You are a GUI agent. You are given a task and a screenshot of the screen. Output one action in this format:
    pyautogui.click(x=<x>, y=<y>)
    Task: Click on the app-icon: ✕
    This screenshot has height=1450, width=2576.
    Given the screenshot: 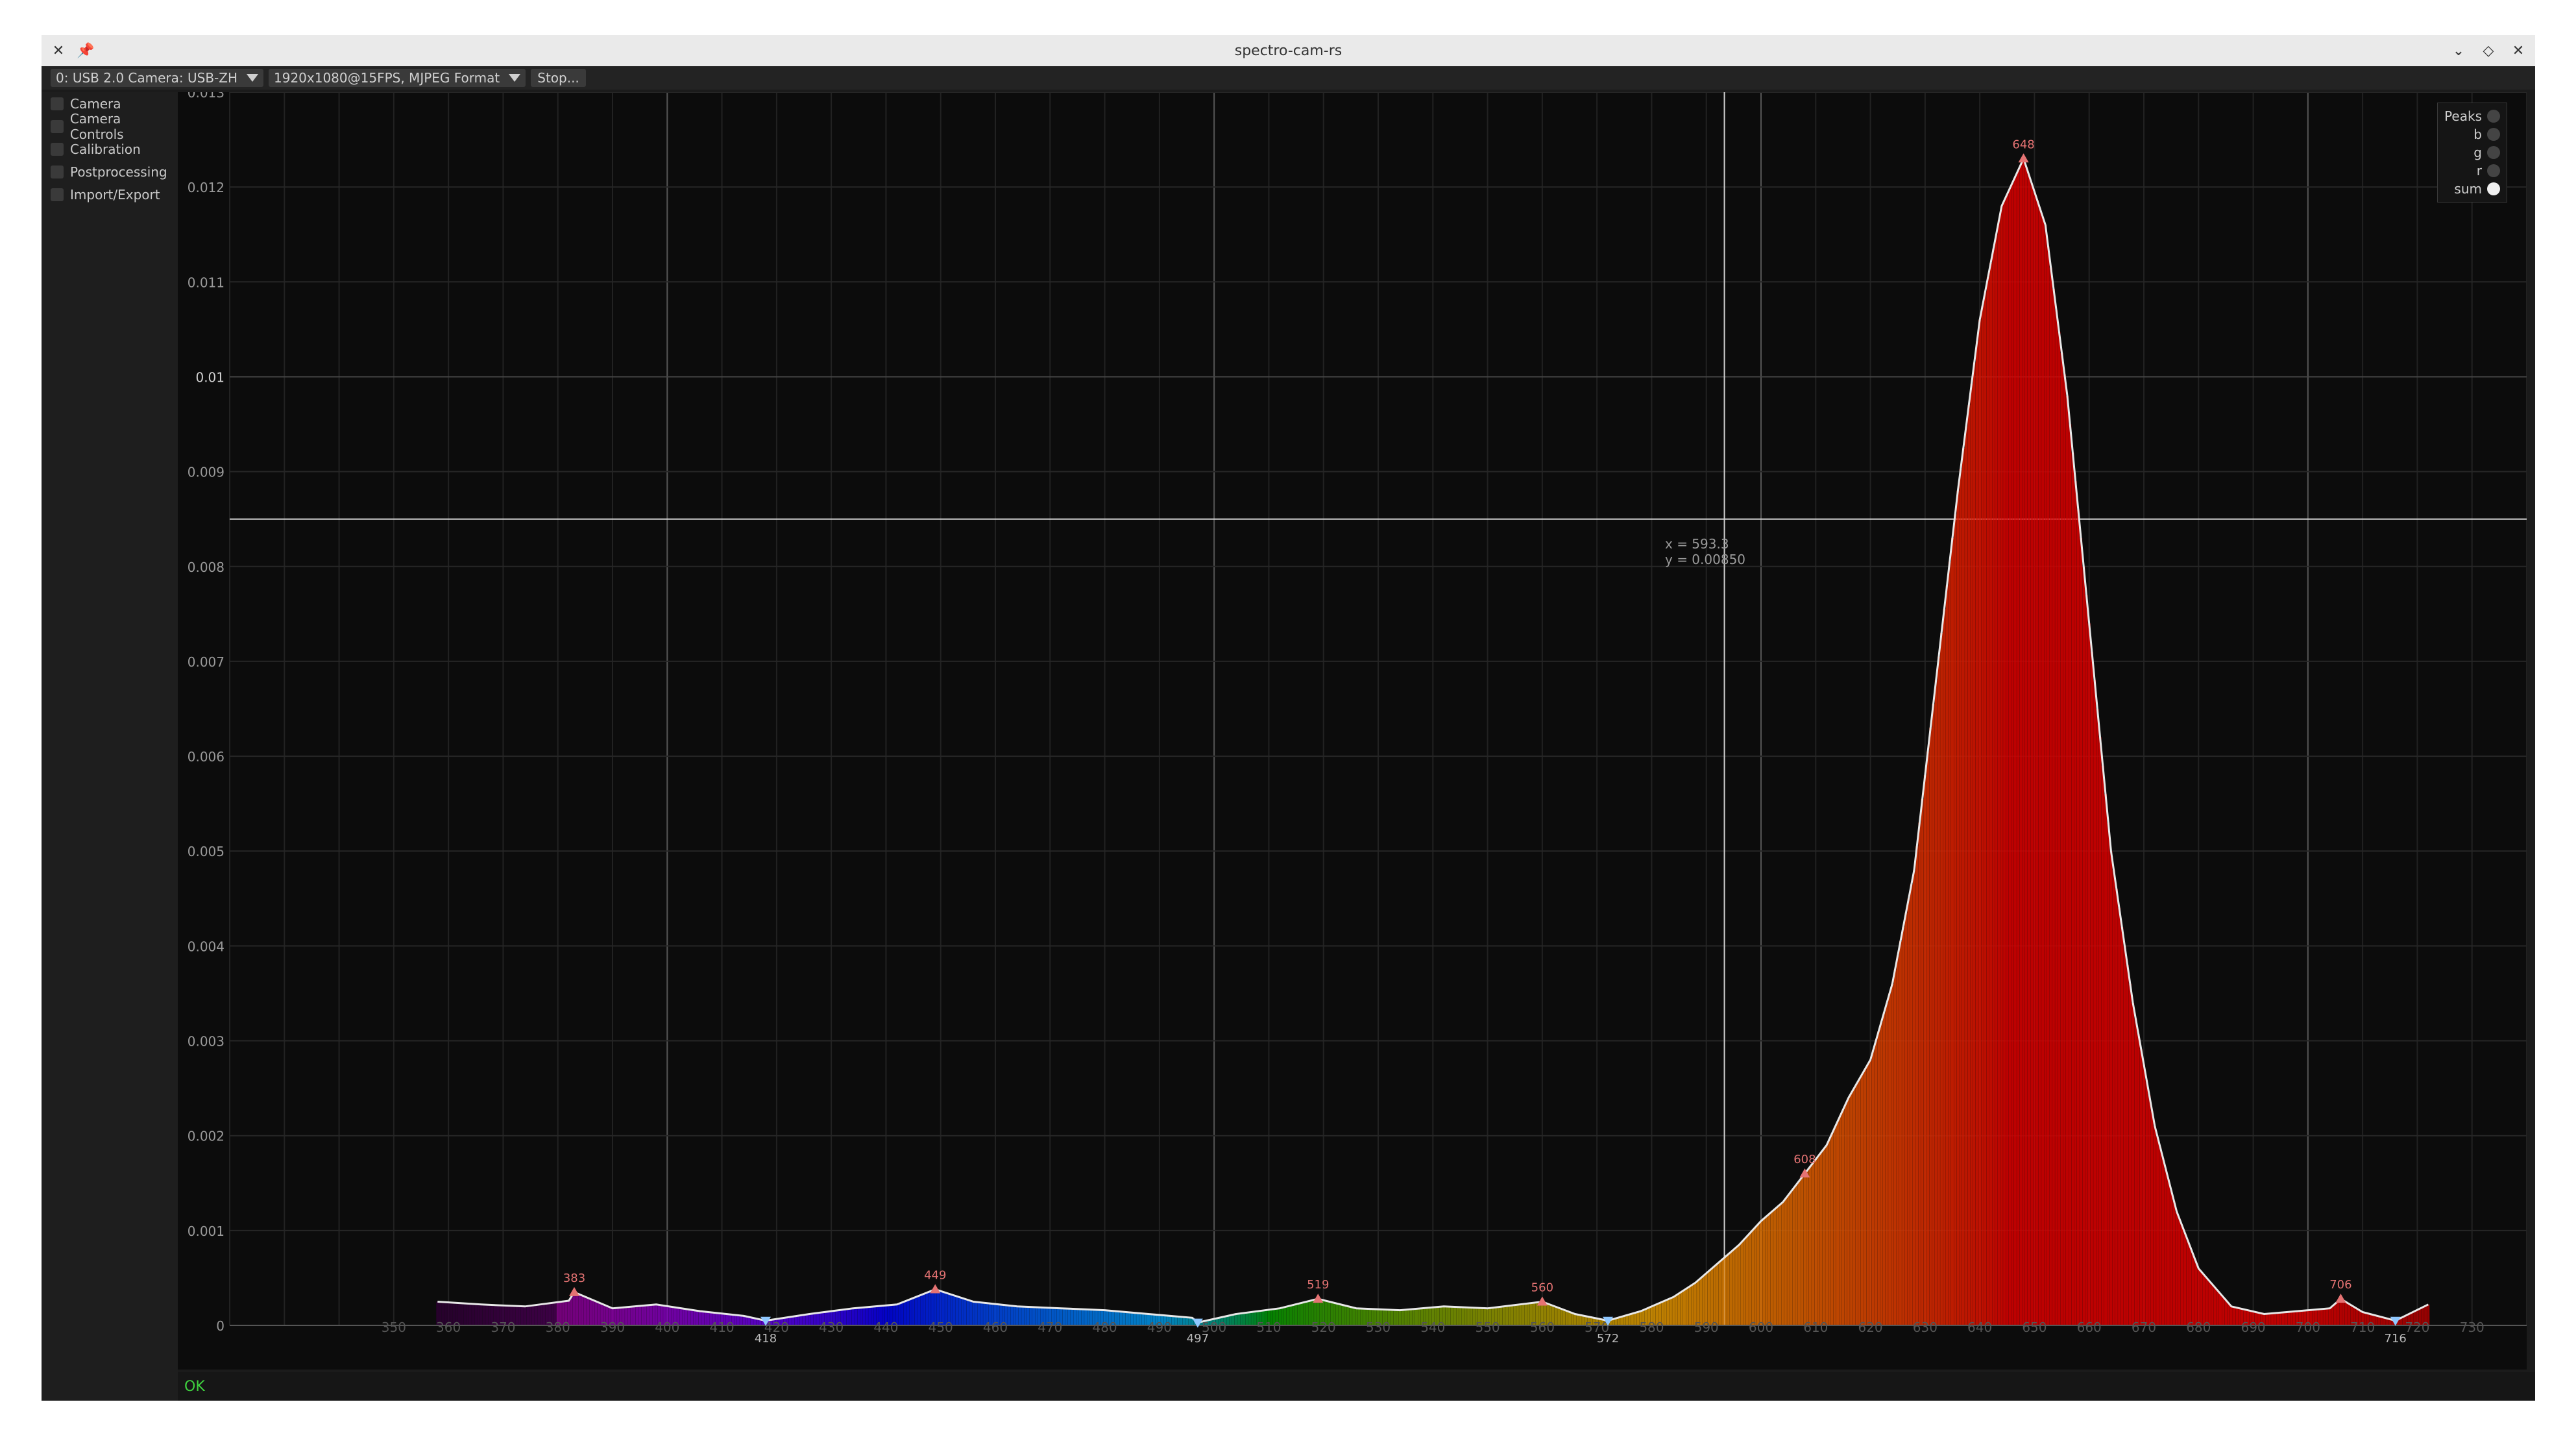 What is the action you would take?
    pyautogui.click(x=58, y=50)
    